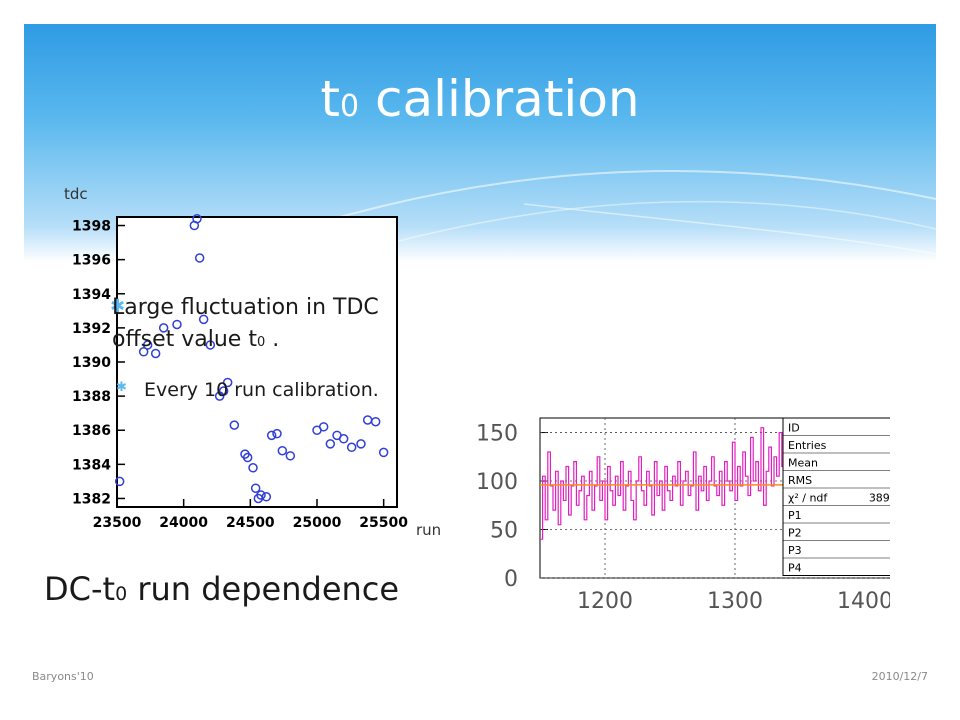 The height and width of the screenshot is (720, 960). What do you see at coordinates (795, 533) in the screenshot?
I see `stats-key: P2` at bounding box center [795, 533].